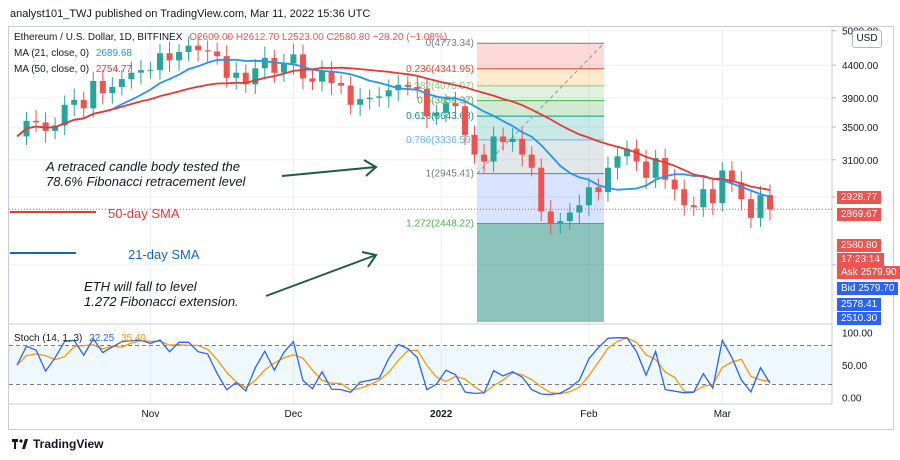 The height and width of the screenshot is (460, 900). I want to click on stoch-k-line, so click(393, 366).